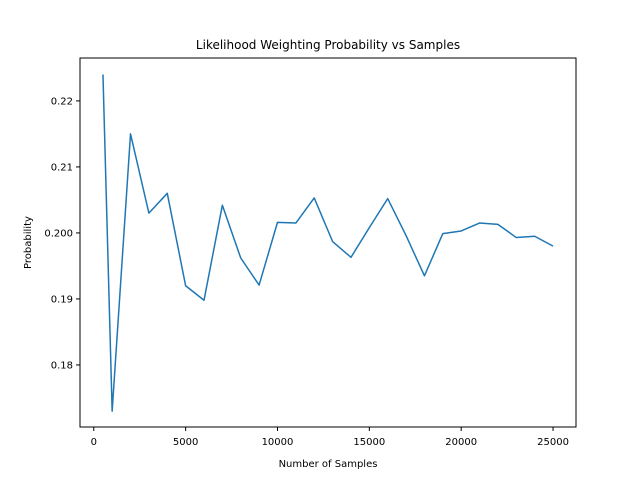 This screenshot has height=480, width=640. What do you see at coordinates (62, 167) in the screenshot?
I see `y-tick-label: 0.21` at bounding box center [62, 167].